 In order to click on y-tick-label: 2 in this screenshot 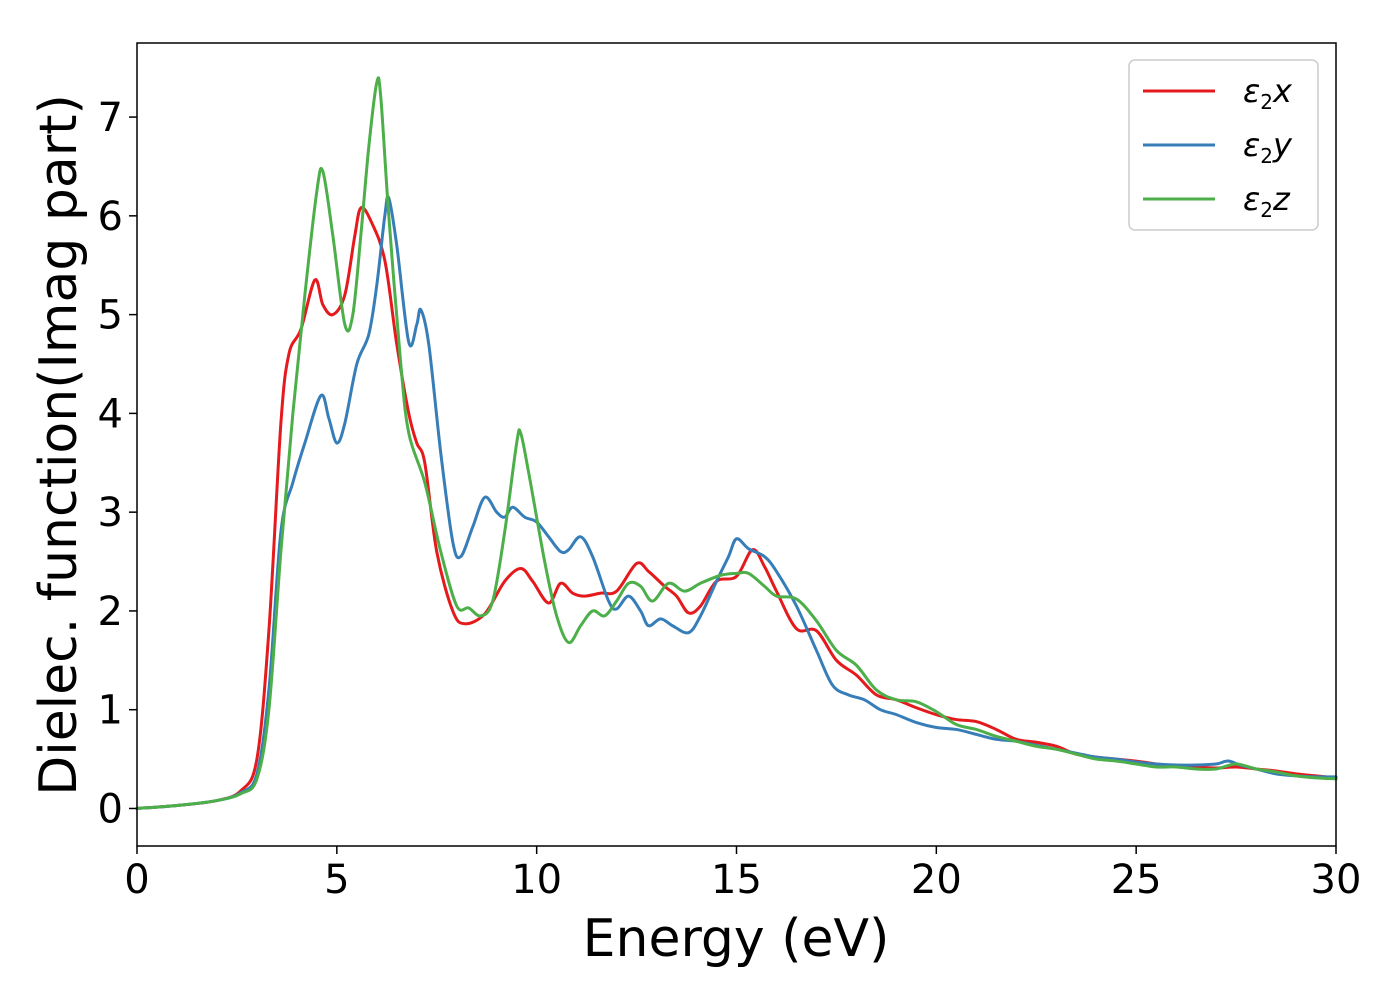, I will do `click(110, 612)`.